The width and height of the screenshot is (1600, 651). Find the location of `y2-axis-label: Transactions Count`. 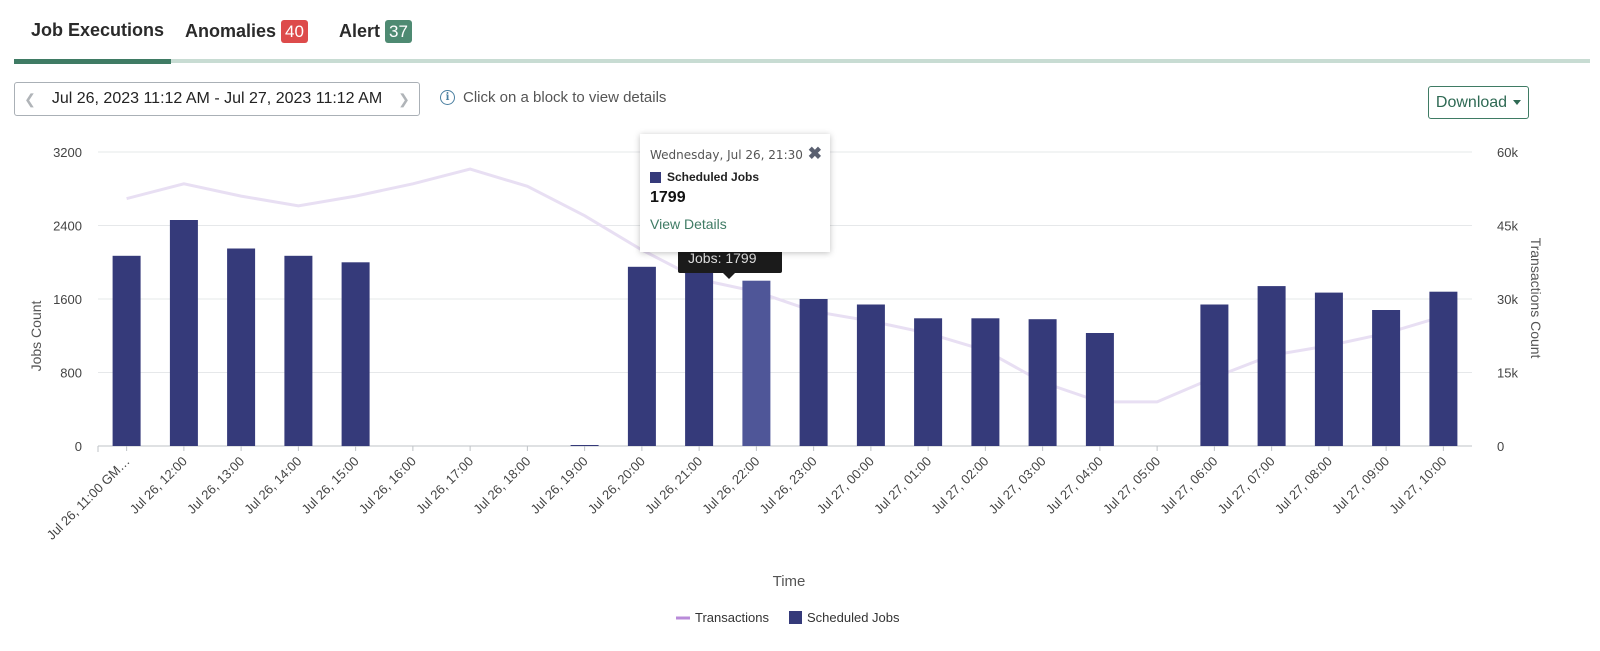

y2-axis-label: Transactions Count is located at coordinates (1536, 298).